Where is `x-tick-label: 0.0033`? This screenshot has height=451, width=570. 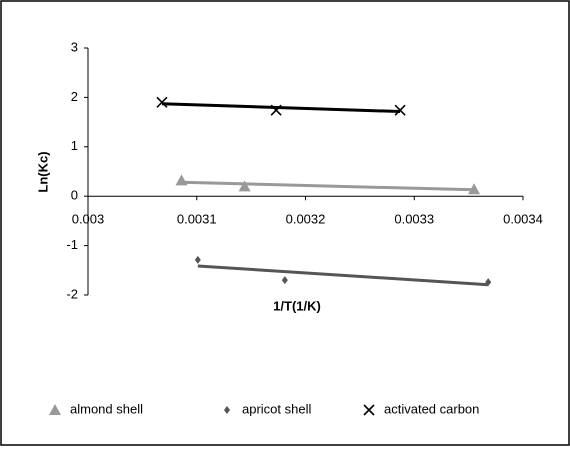 x-tick-label: 0.0033 is located at coordinates (414, 219).